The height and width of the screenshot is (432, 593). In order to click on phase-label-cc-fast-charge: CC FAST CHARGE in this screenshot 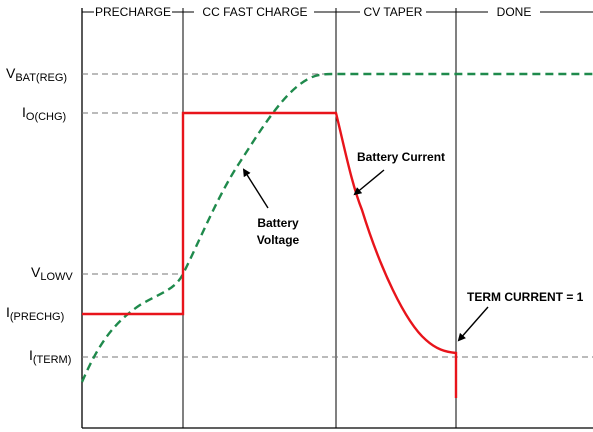, I will do `click(254, 12)`.